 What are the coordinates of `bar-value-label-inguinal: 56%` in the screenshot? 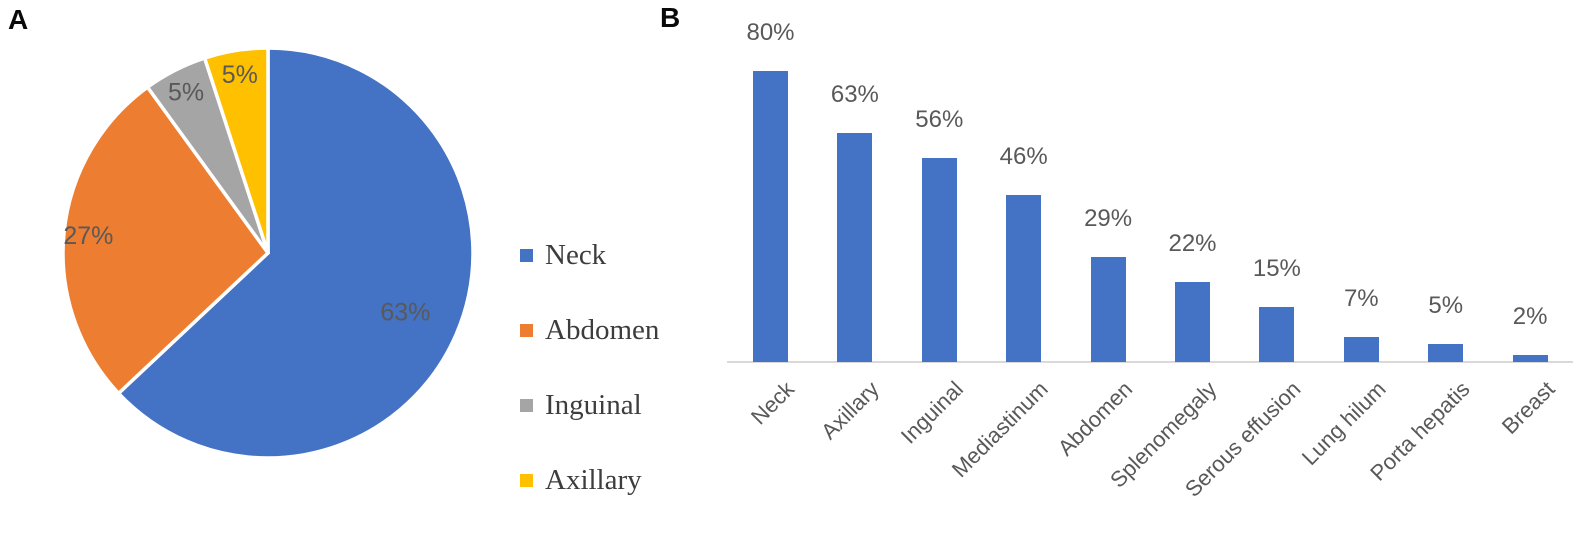 It's located at (939, 119).